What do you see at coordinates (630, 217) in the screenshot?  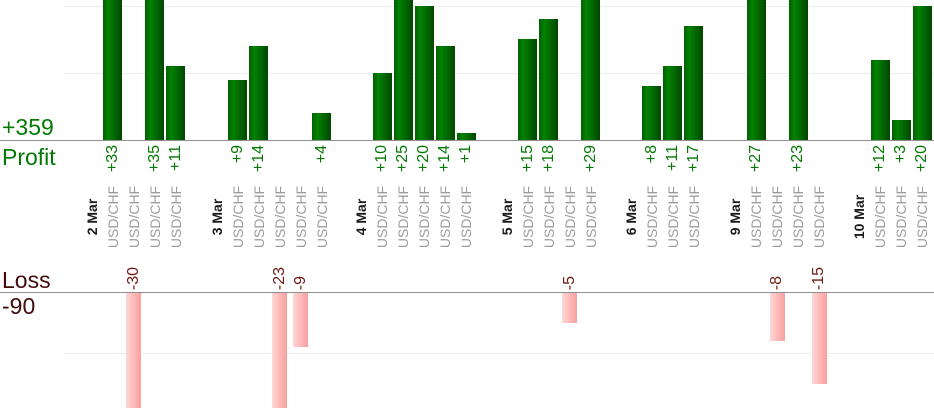 I see `date-label: 6 Mar` at bounding box center [630, 217].